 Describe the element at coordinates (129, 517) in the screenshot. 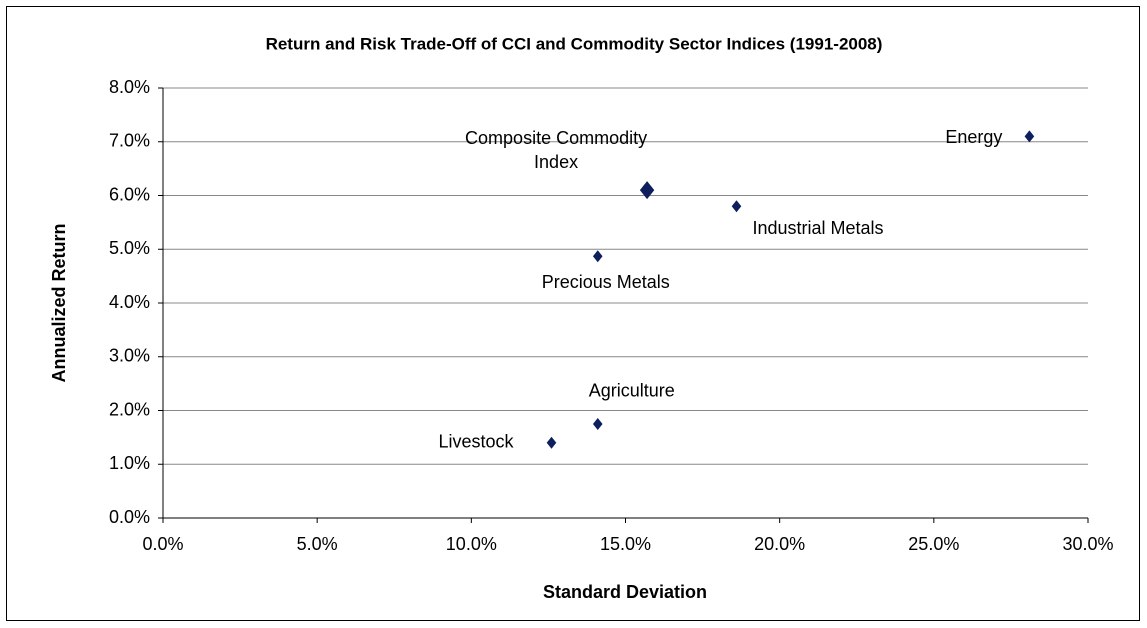

I see `y-tick-label: 0.0%` at that location.